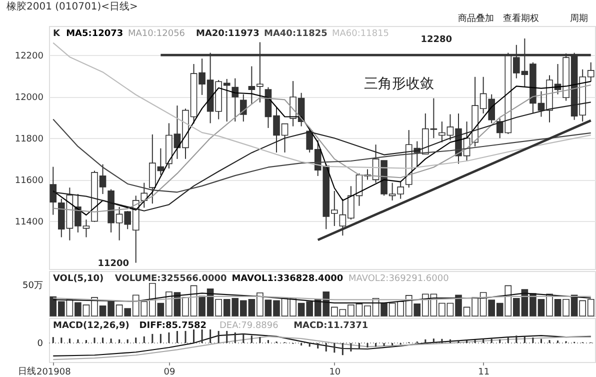 Image resolution: width=596 pixels, height=377 pixels. Describe the element at coordinates (29, 57) in the screenshot. I see `y-tick-label: 12200` at that location.